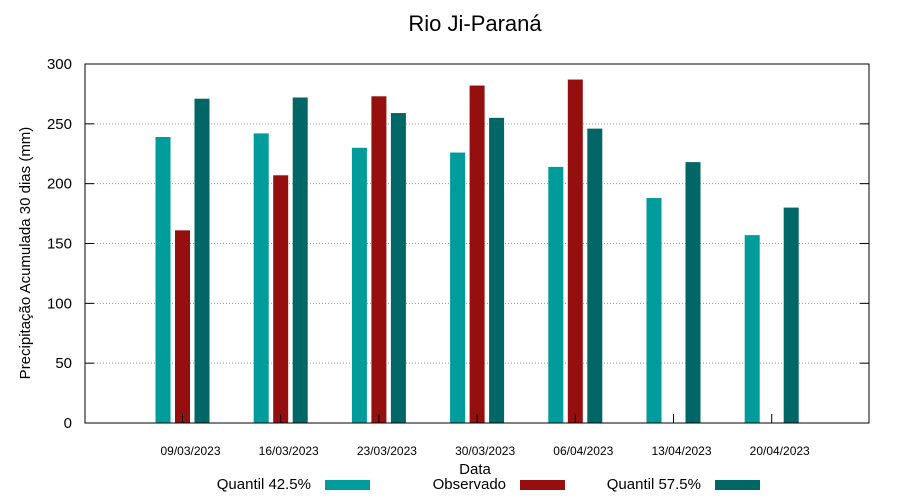  I want to click on bar-quantil-42-5--6, so click(752, 329).